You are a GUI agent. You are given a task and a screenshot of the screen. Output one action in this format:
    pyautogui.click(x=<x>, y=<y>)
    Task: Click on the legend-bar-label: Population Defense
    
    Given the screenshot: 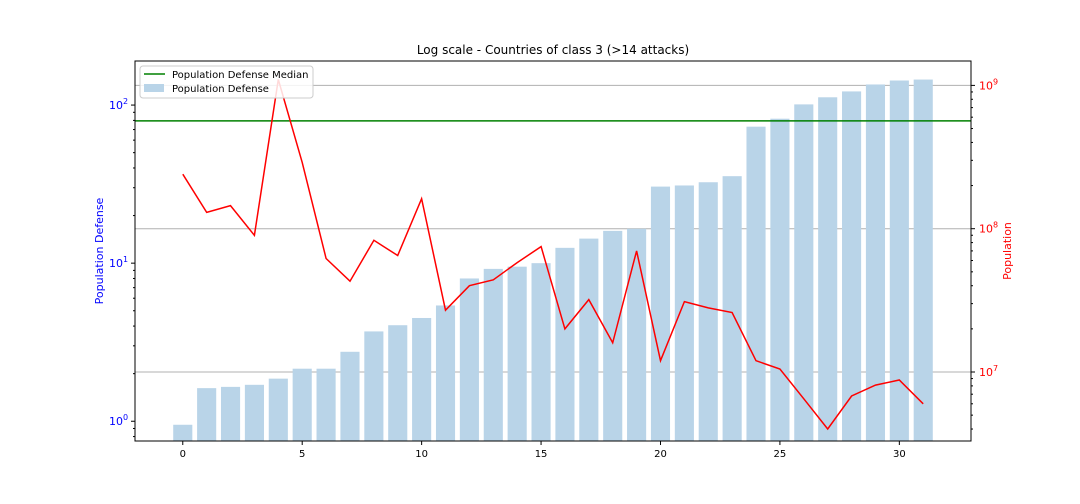 What is the action you would take?
    pyautogui.click(x=220, y=89)
    